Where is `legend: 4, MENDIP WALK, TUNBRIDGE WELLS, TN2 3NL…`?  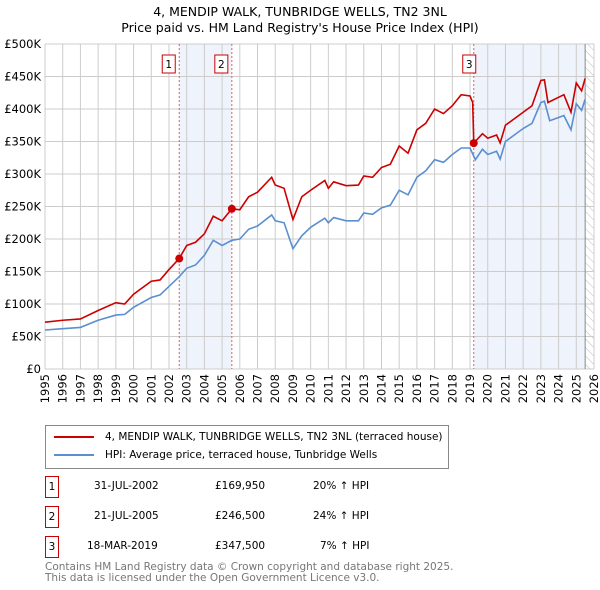 legend: 4, MENDIP WALK, TUNBRIDGE WELLS, TN2 3NL… is located at coordinates (247, 447).